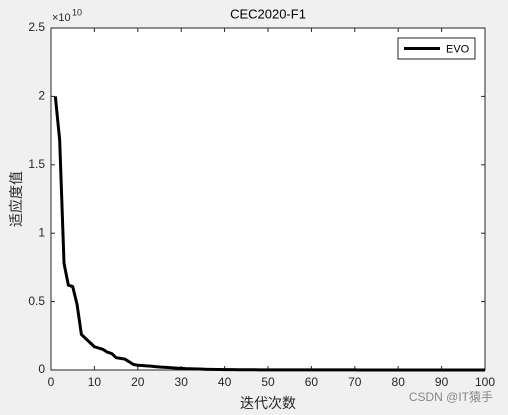  What do you see at coordinates (36, 301) in the screenshot?
I see `y-tick-label: 0.5` at bounding box center [36, 301].